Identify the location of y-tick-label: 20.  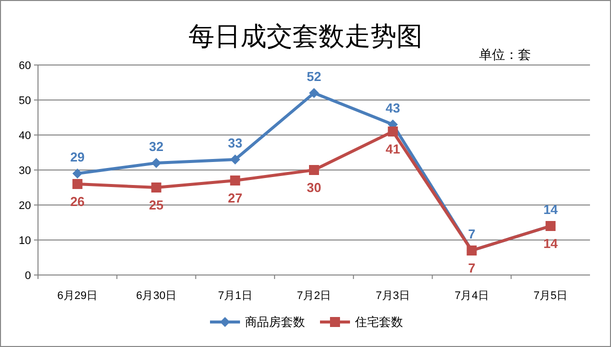
(24, 206).